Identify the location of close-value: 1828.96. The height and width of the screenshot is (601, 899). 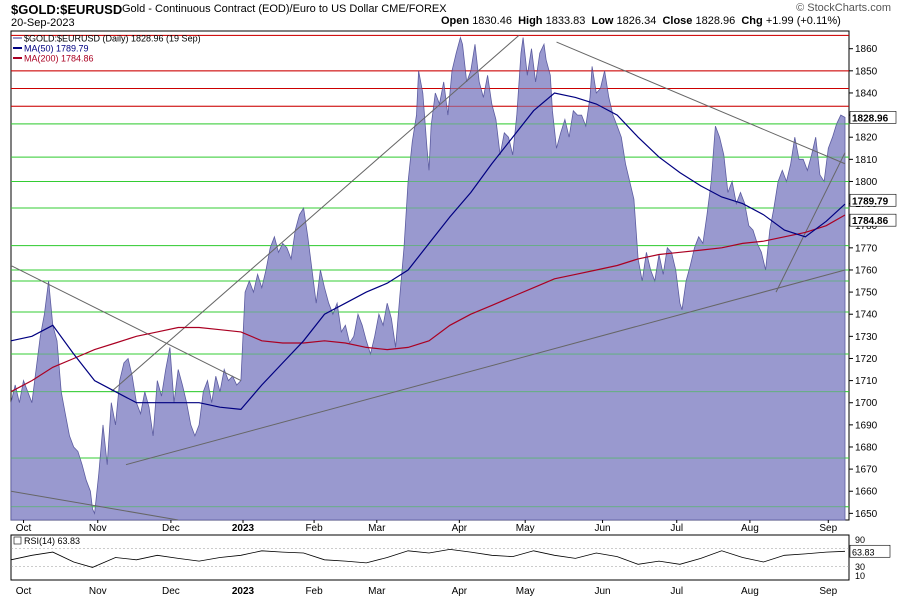
(715, 21).